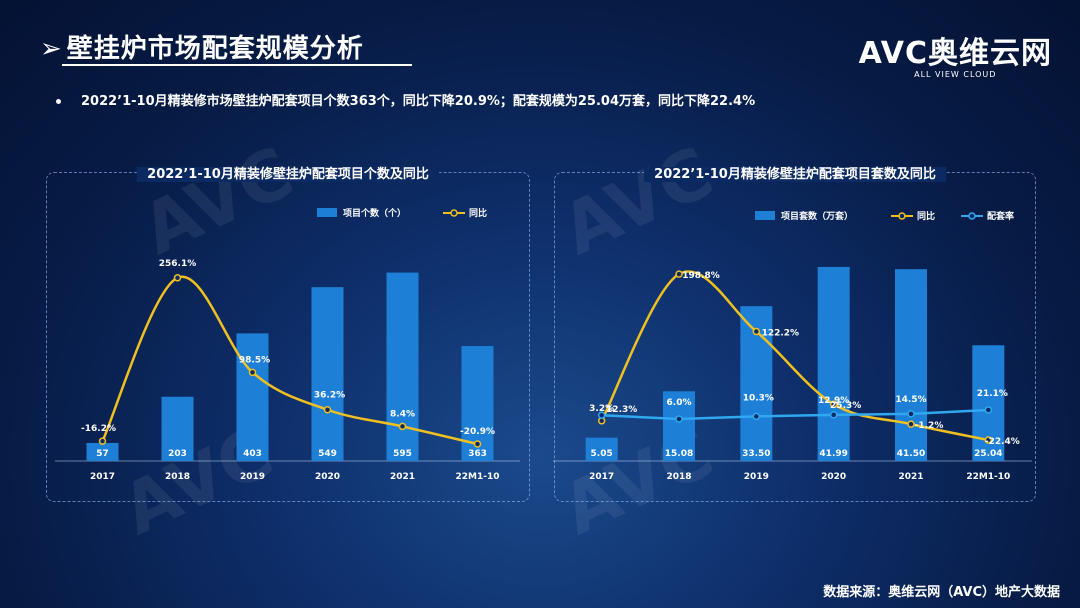 Image resolution: width=1080 pixels, height=608 pixels. I want to click on bar-value-label: 203, so click(177, 454).